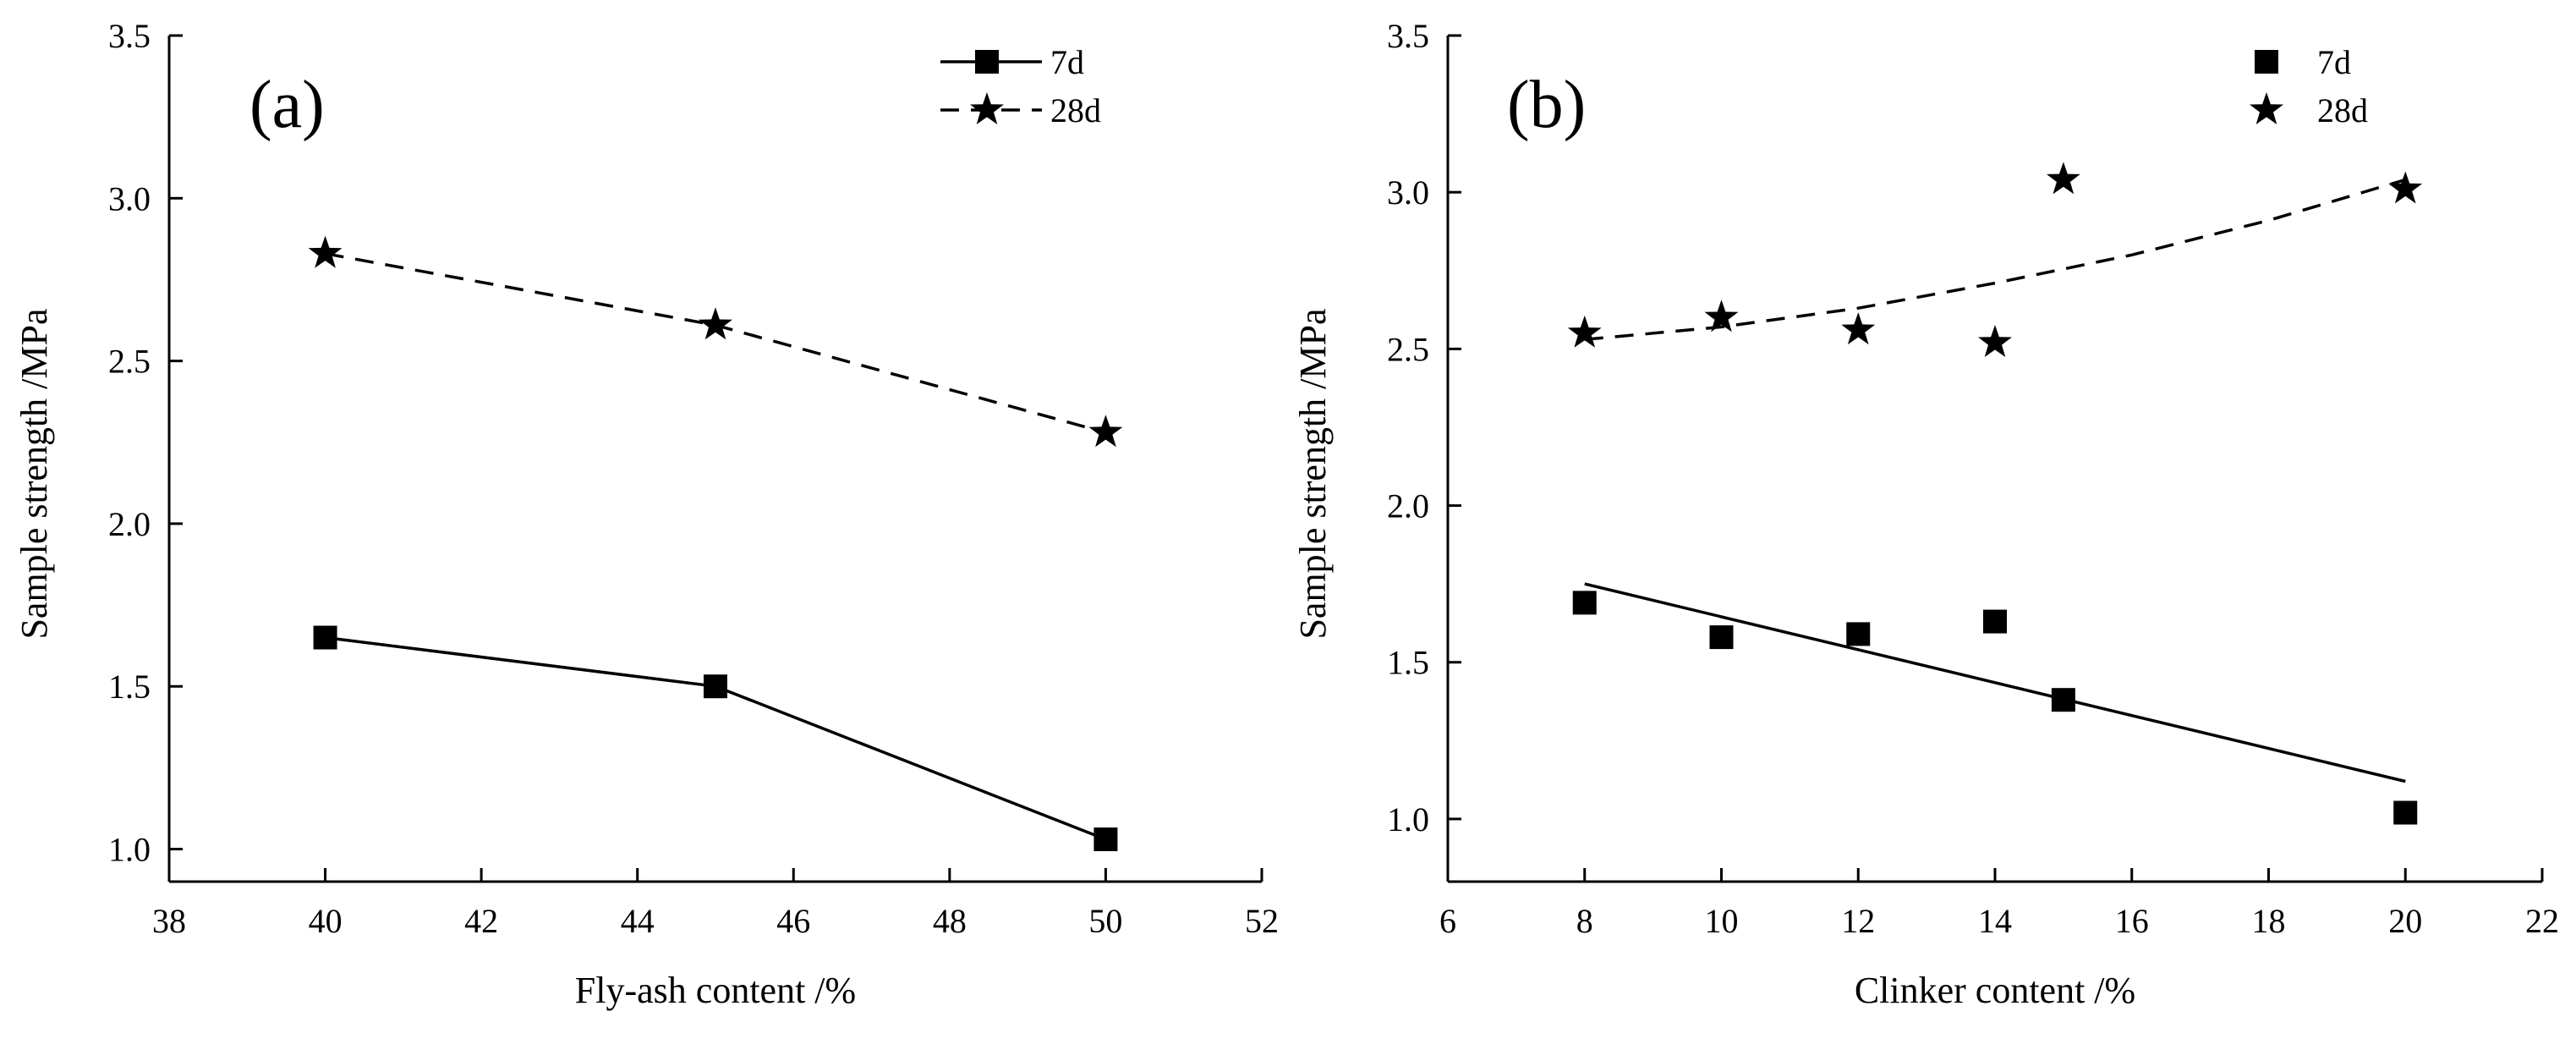  Describe the element at coordinates (1995, 260) in the screenshot. I see `fit-line-28d` at that location.